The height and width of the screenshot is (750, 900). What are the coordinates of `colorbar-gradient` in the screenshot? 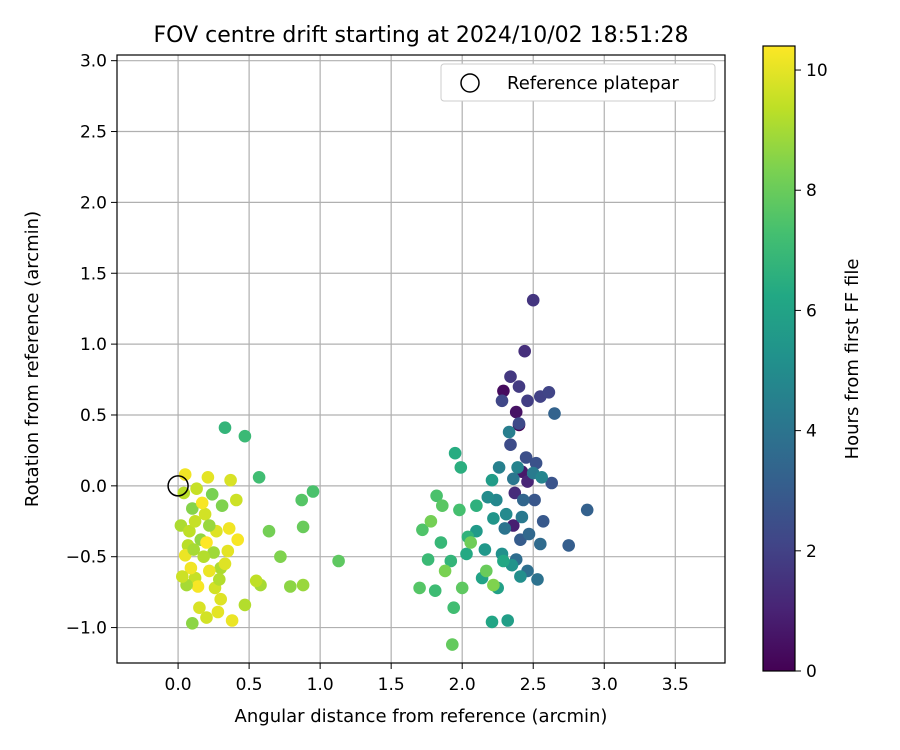 It's located at (779, 358).